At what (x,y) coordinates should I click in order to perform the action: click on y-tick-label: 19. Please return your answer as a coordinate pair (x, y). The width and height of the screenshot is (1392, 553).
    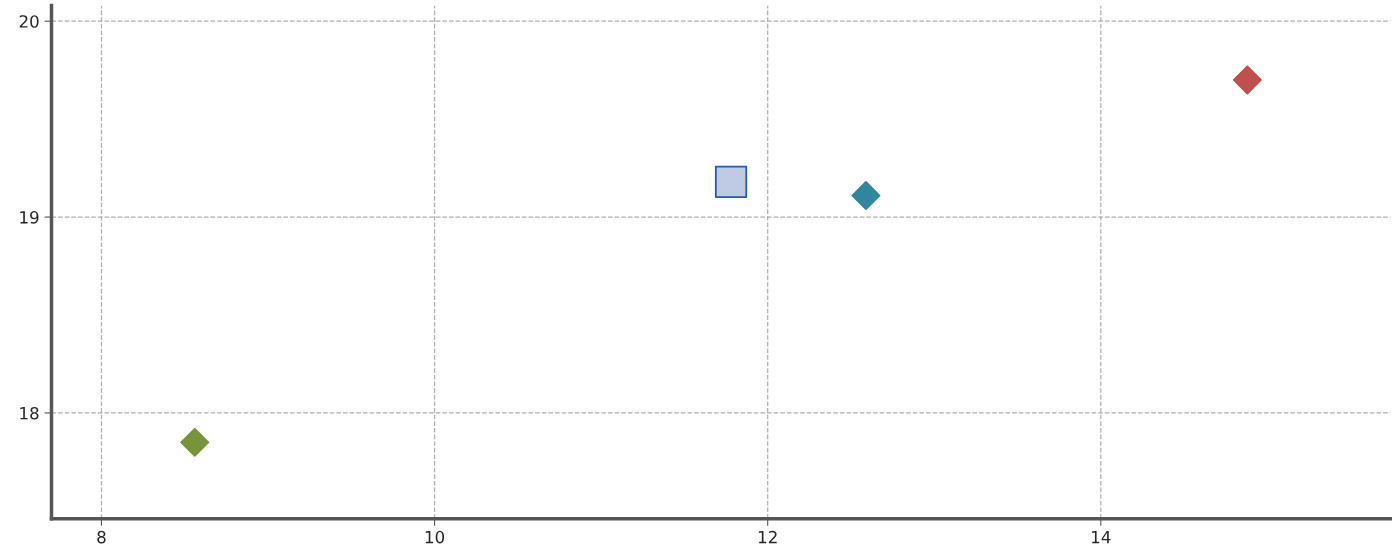
    Looking at the image, I should click on (29, 217).